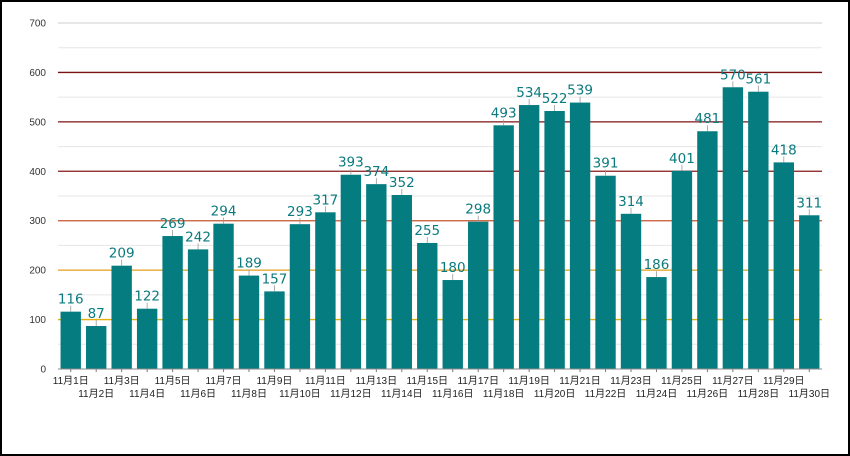 This screenshot has width=850, height=456. I want to click on data-label: 493, so click(504, 113).